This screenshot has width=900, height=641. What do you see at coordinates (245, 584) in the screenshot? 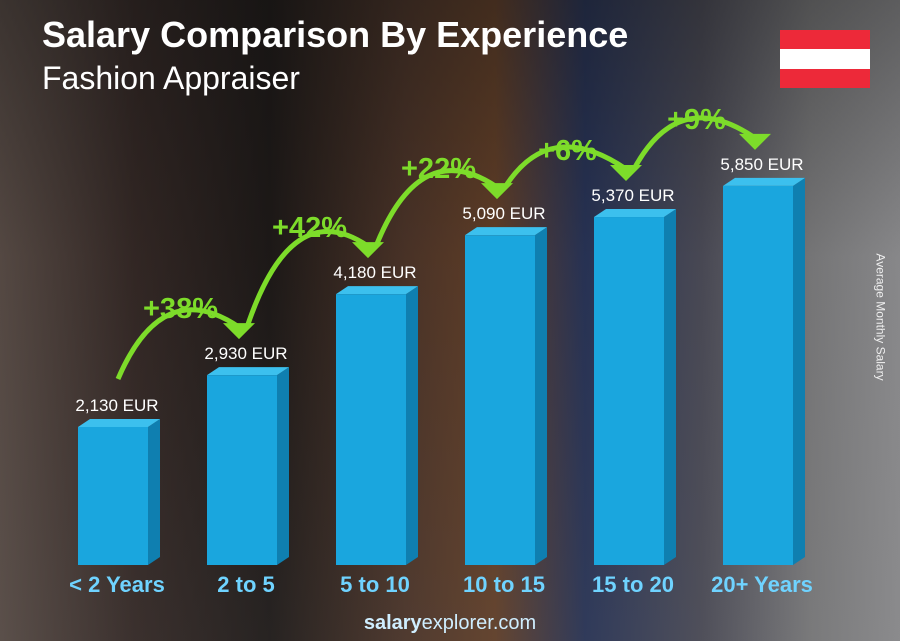
I see `category-label: 2 to 5` at bounding box center [245, 584].